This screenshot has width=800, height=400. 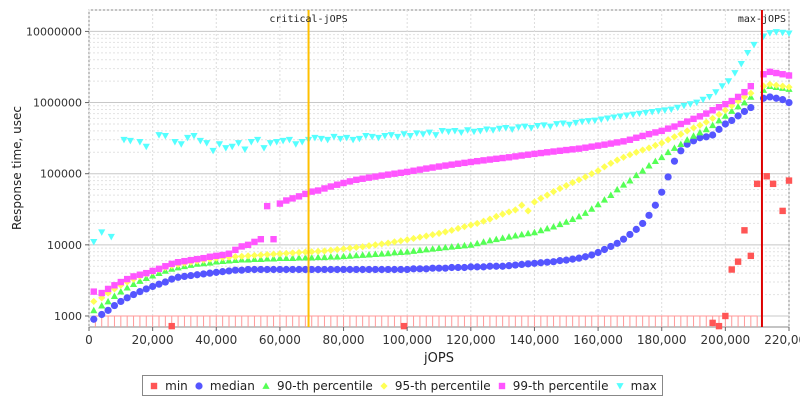 What do you see at coordinates (782, 340) in the screenshot?
I see `x-tick-label: 220,000` at bounding box center [782, 340].